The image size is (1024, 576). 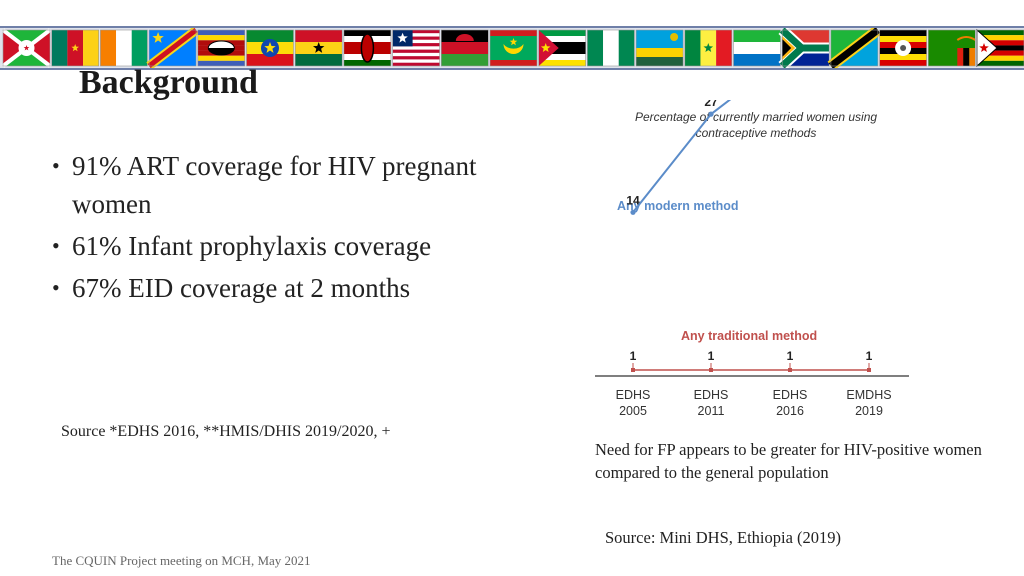 I want to click on legend-modern-label: Any modern method, so click(x=678, y=206).